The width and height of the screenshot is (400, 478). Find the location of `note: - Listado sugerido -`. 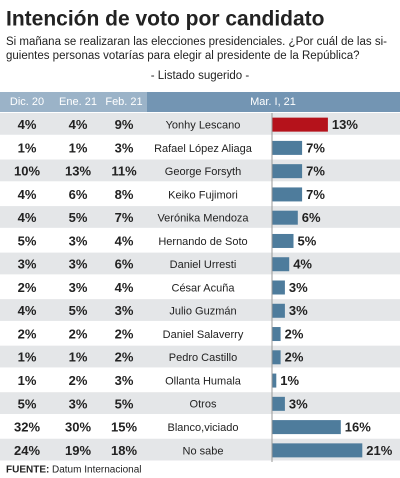

note: - Listado sugerido - is located at coordinates (200, 76).